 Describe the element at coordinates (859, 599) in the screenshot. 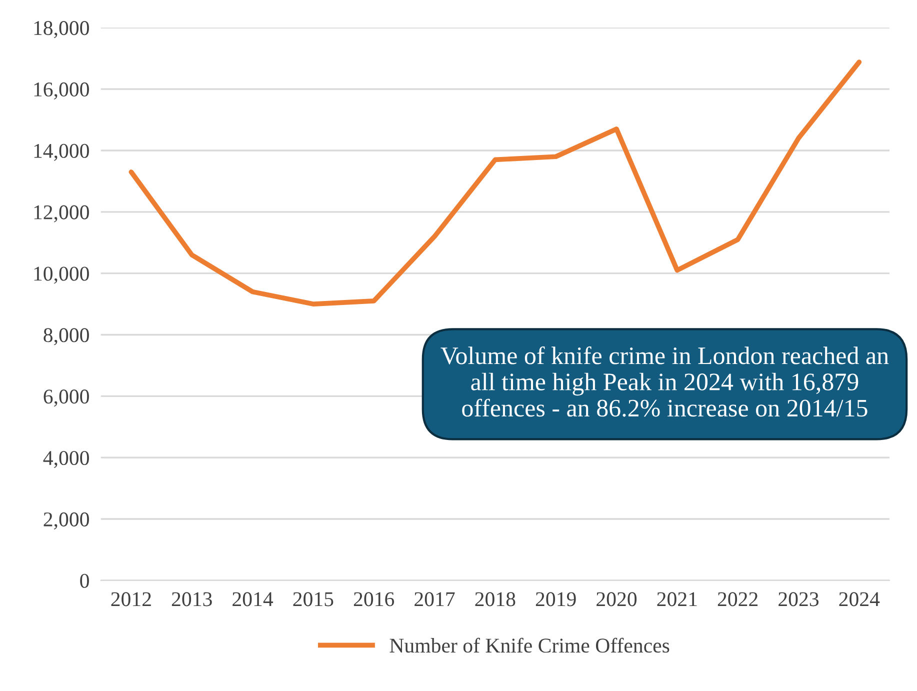

I see `x-tick-label: 2024` at that location.